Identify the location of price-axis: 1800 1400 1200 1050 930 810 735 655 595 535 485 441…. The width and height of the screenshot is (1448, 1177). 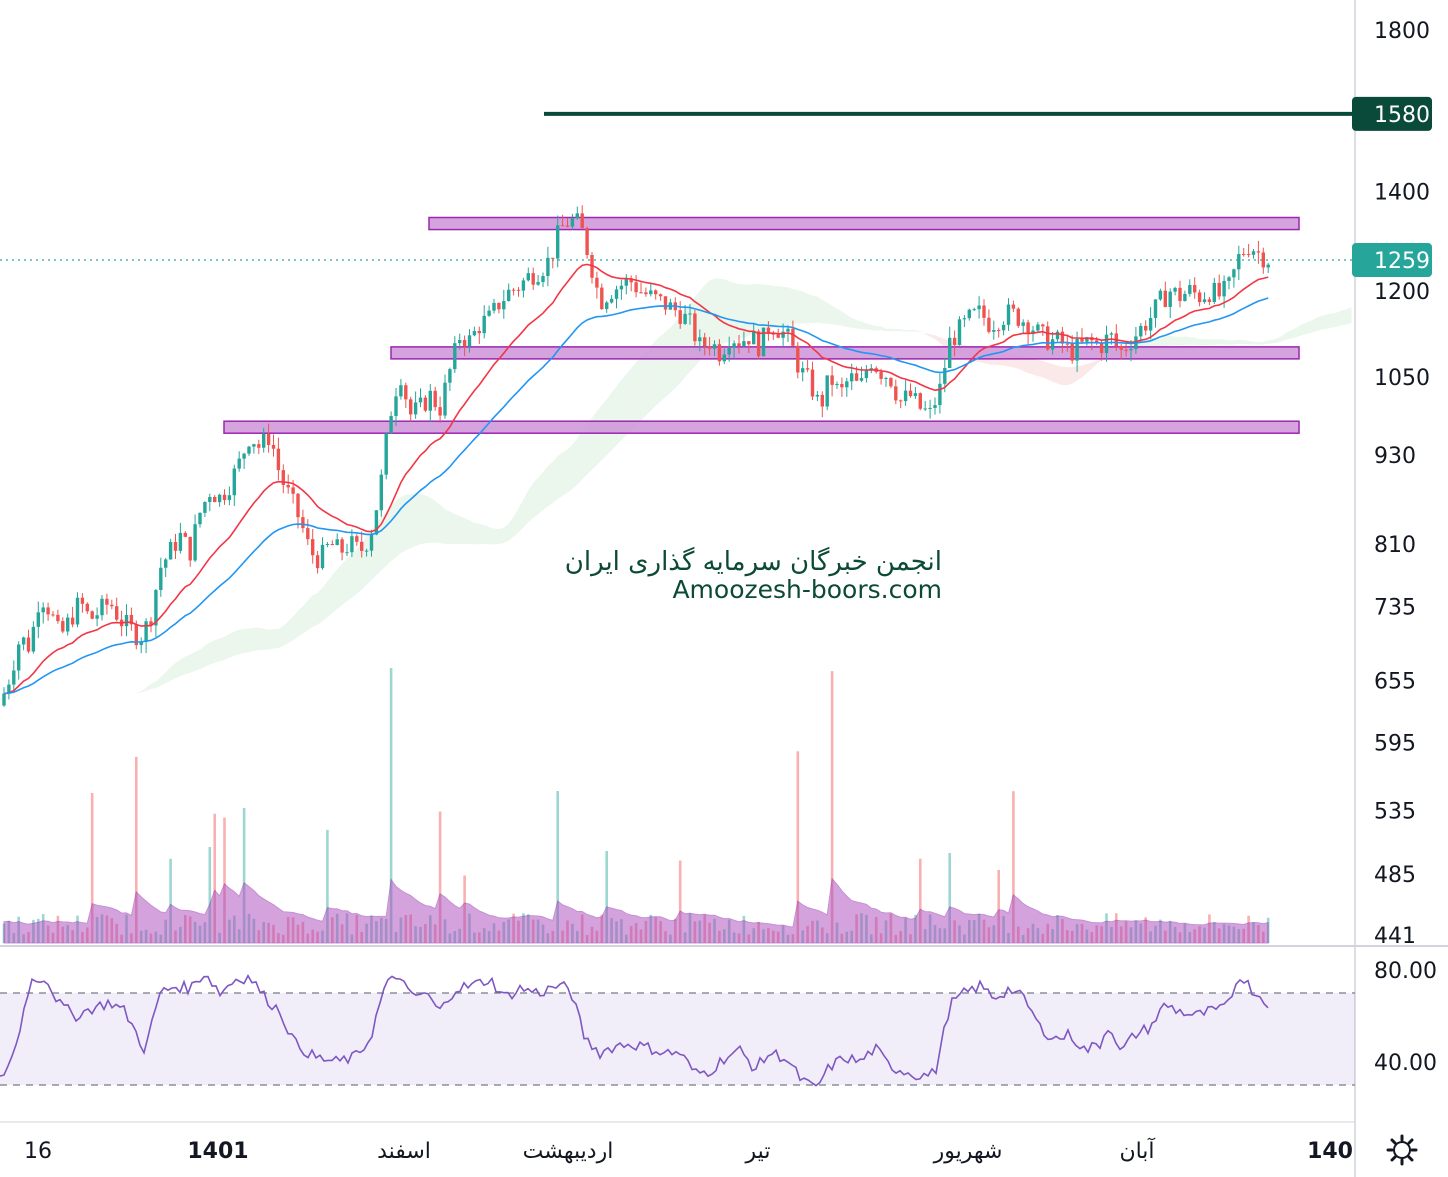
(1392, 484).